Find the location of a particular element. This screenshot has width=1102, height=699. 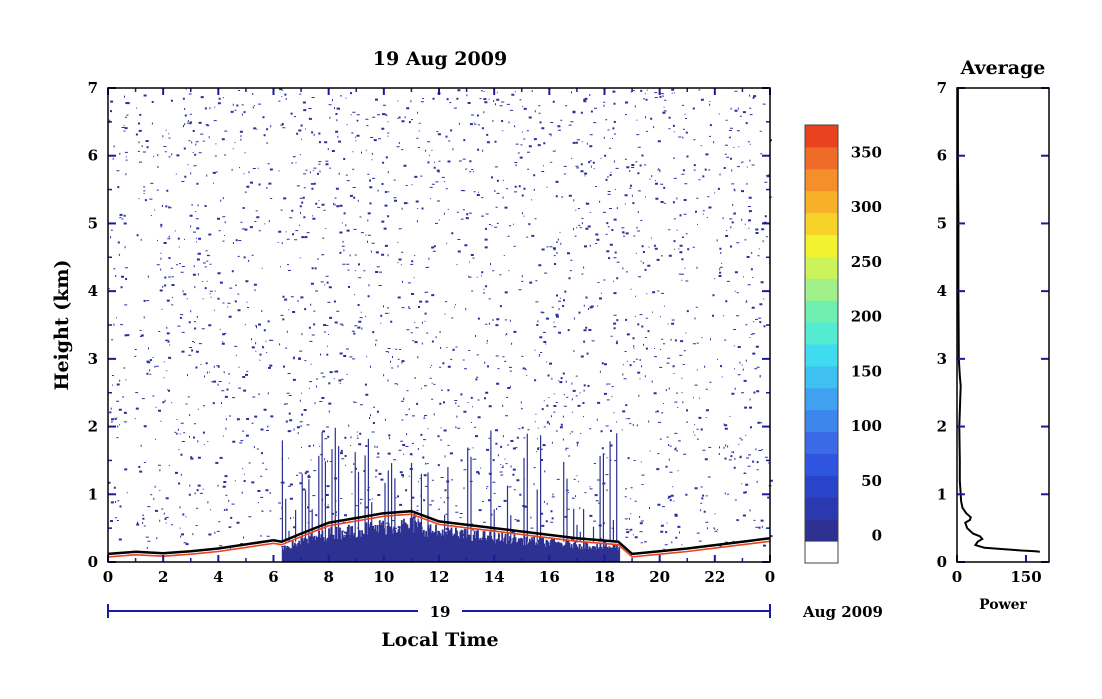

convective-plumes is located at coordinates (449, 484).